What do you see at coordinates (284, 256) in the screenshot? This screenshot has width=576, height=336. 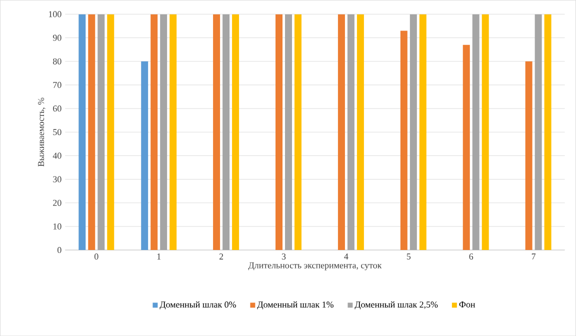 I see `x-tick-label: 3` at bounding box center [284, 256].